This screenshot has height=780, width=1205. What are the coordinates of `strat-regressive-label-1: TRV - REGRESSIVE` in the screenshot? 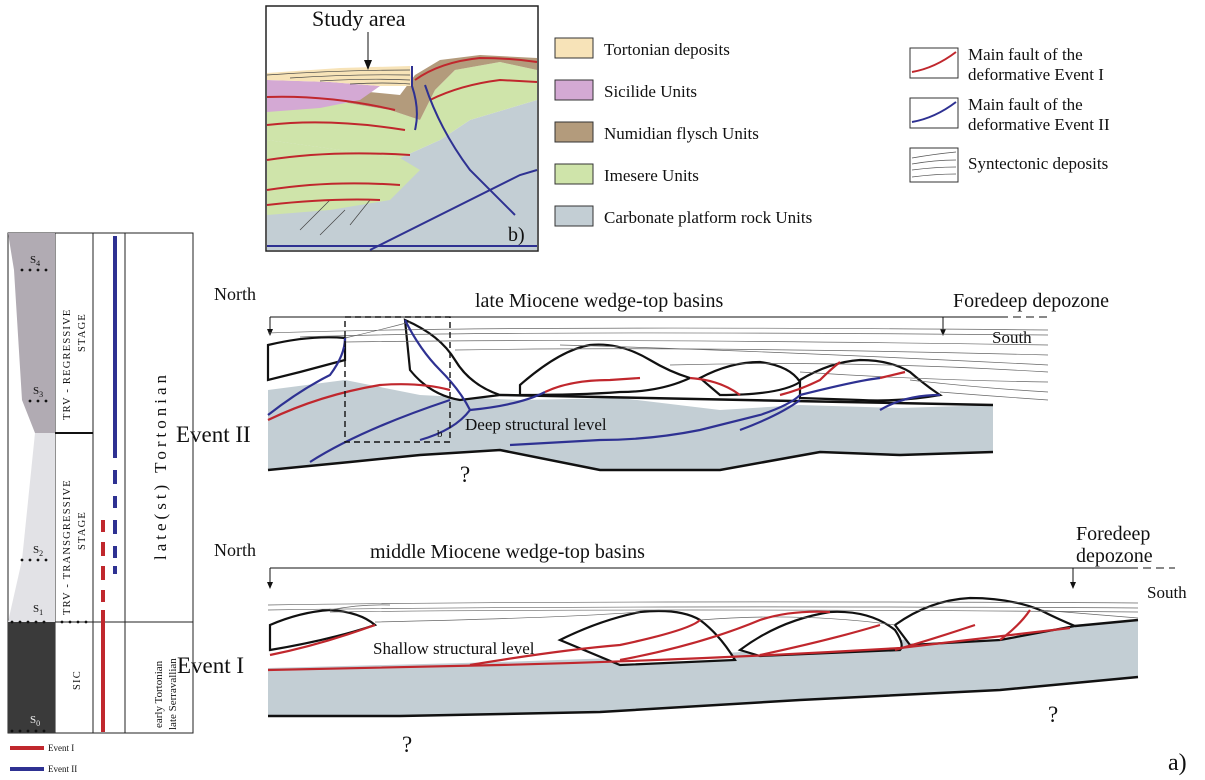 It's located at (67, 364).